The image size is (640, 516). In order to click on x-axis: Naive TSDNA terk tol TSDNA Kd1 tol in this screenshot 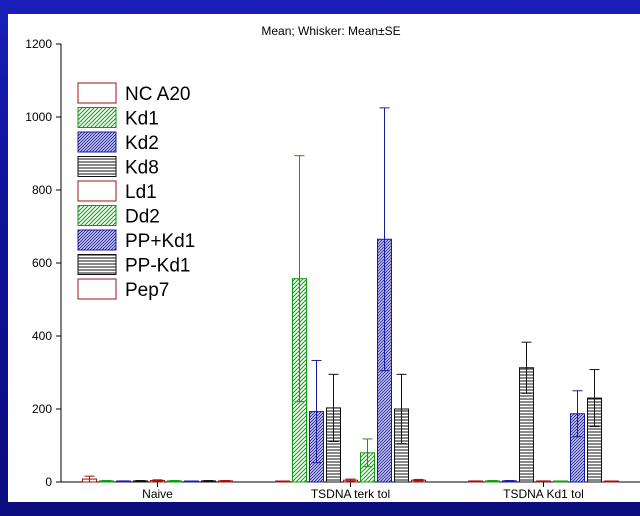, I will do `click(350, 491)`.